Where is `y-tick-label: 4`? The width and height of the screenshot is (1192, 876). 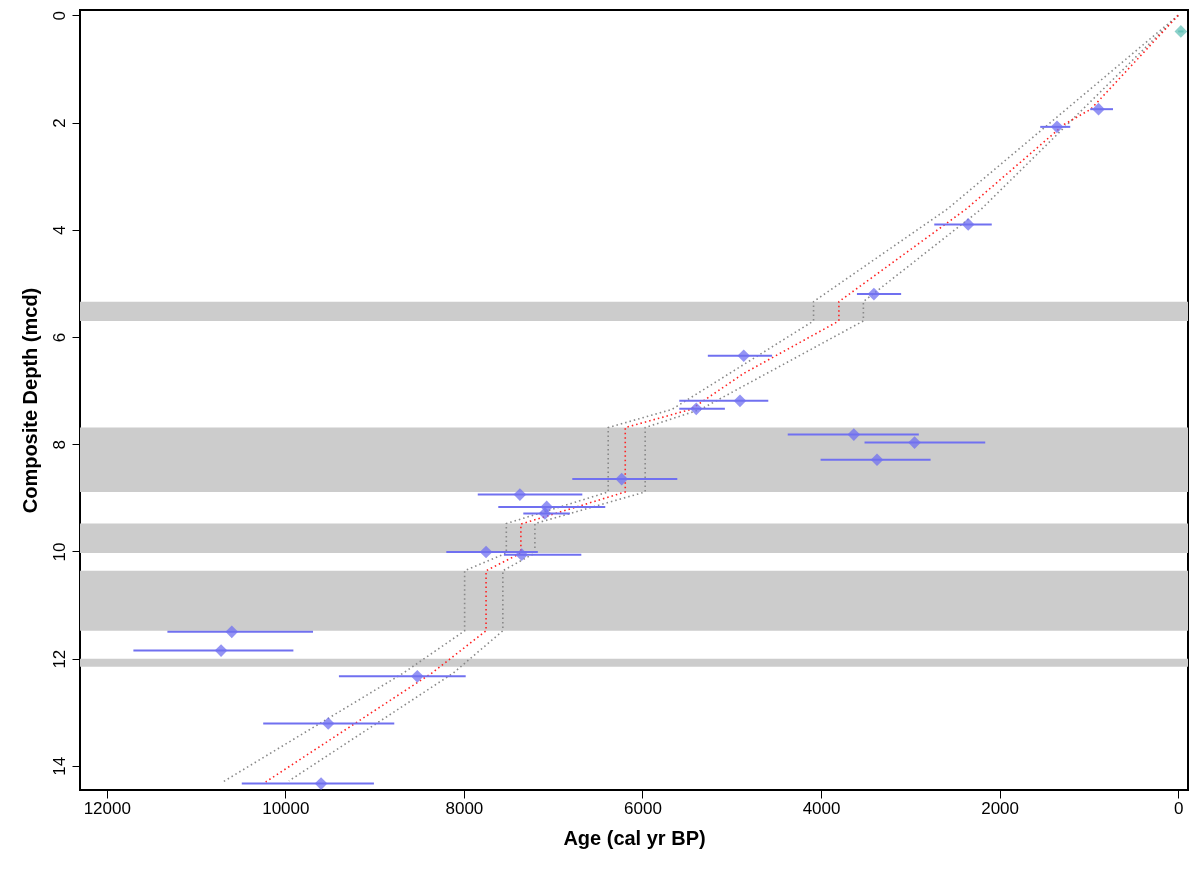 y-tick-label: 4 is located at coordinates (59, 230).